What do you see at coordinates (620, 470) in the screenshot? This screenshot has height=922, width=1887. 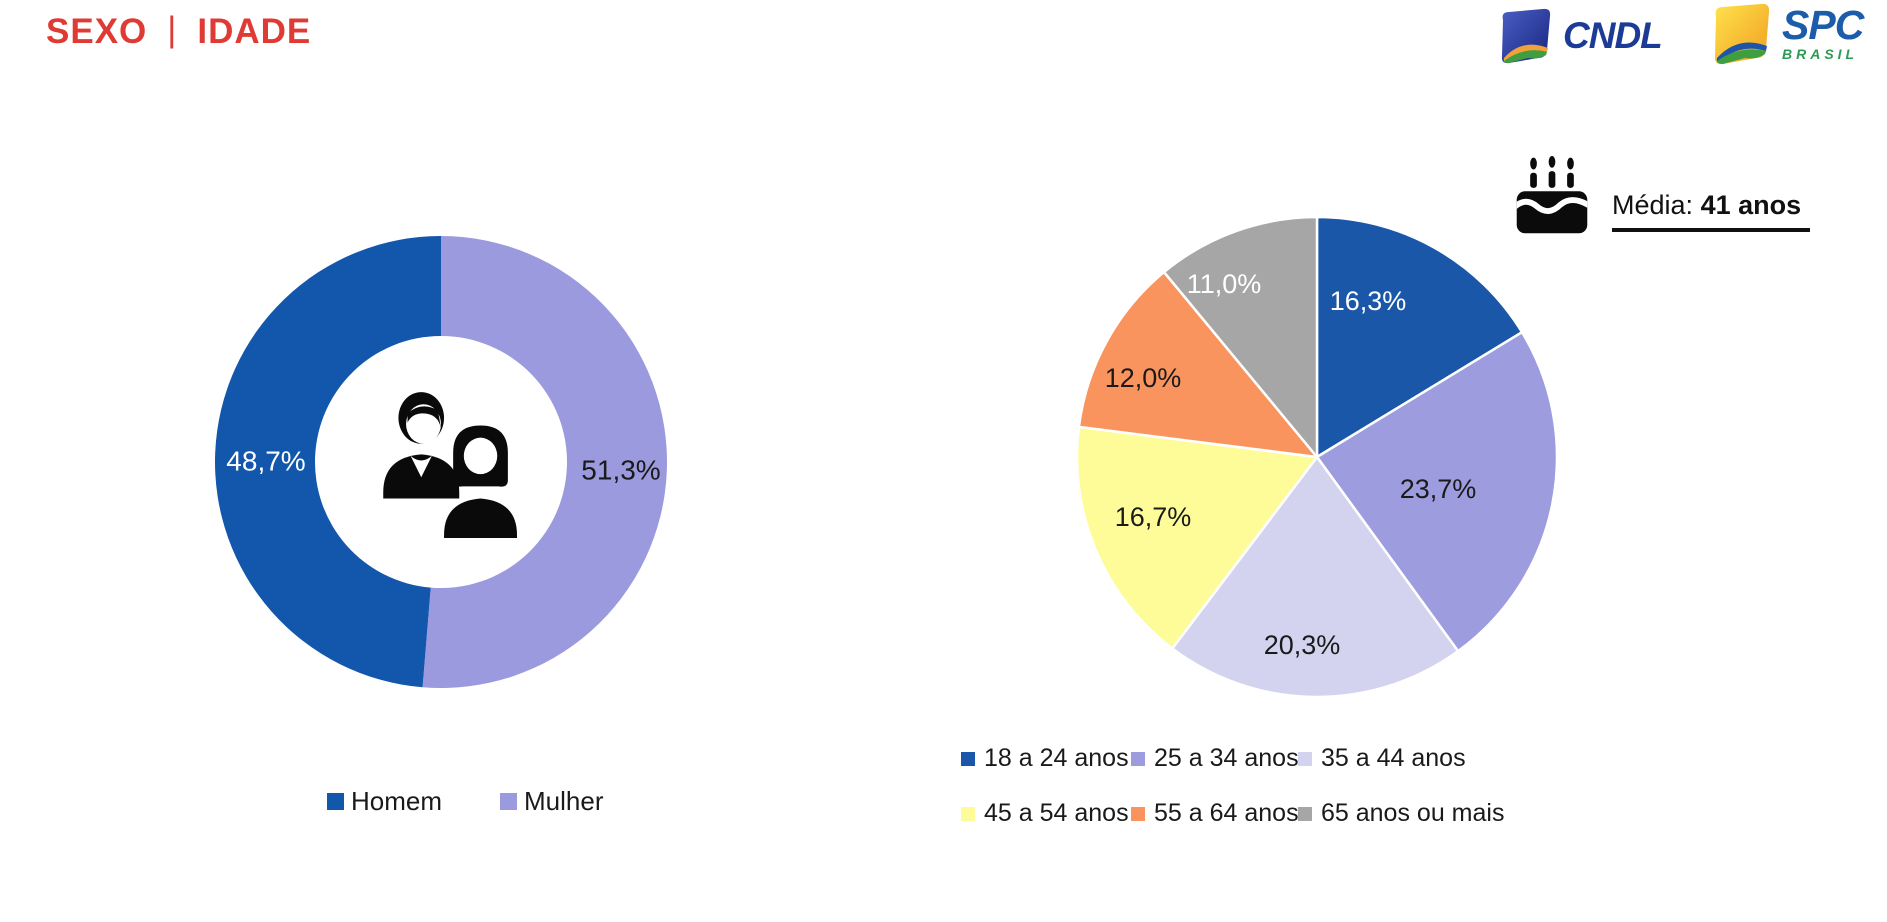 I see `sex-value-label-mulher: 51,3%` at bounding box center [620, 470].